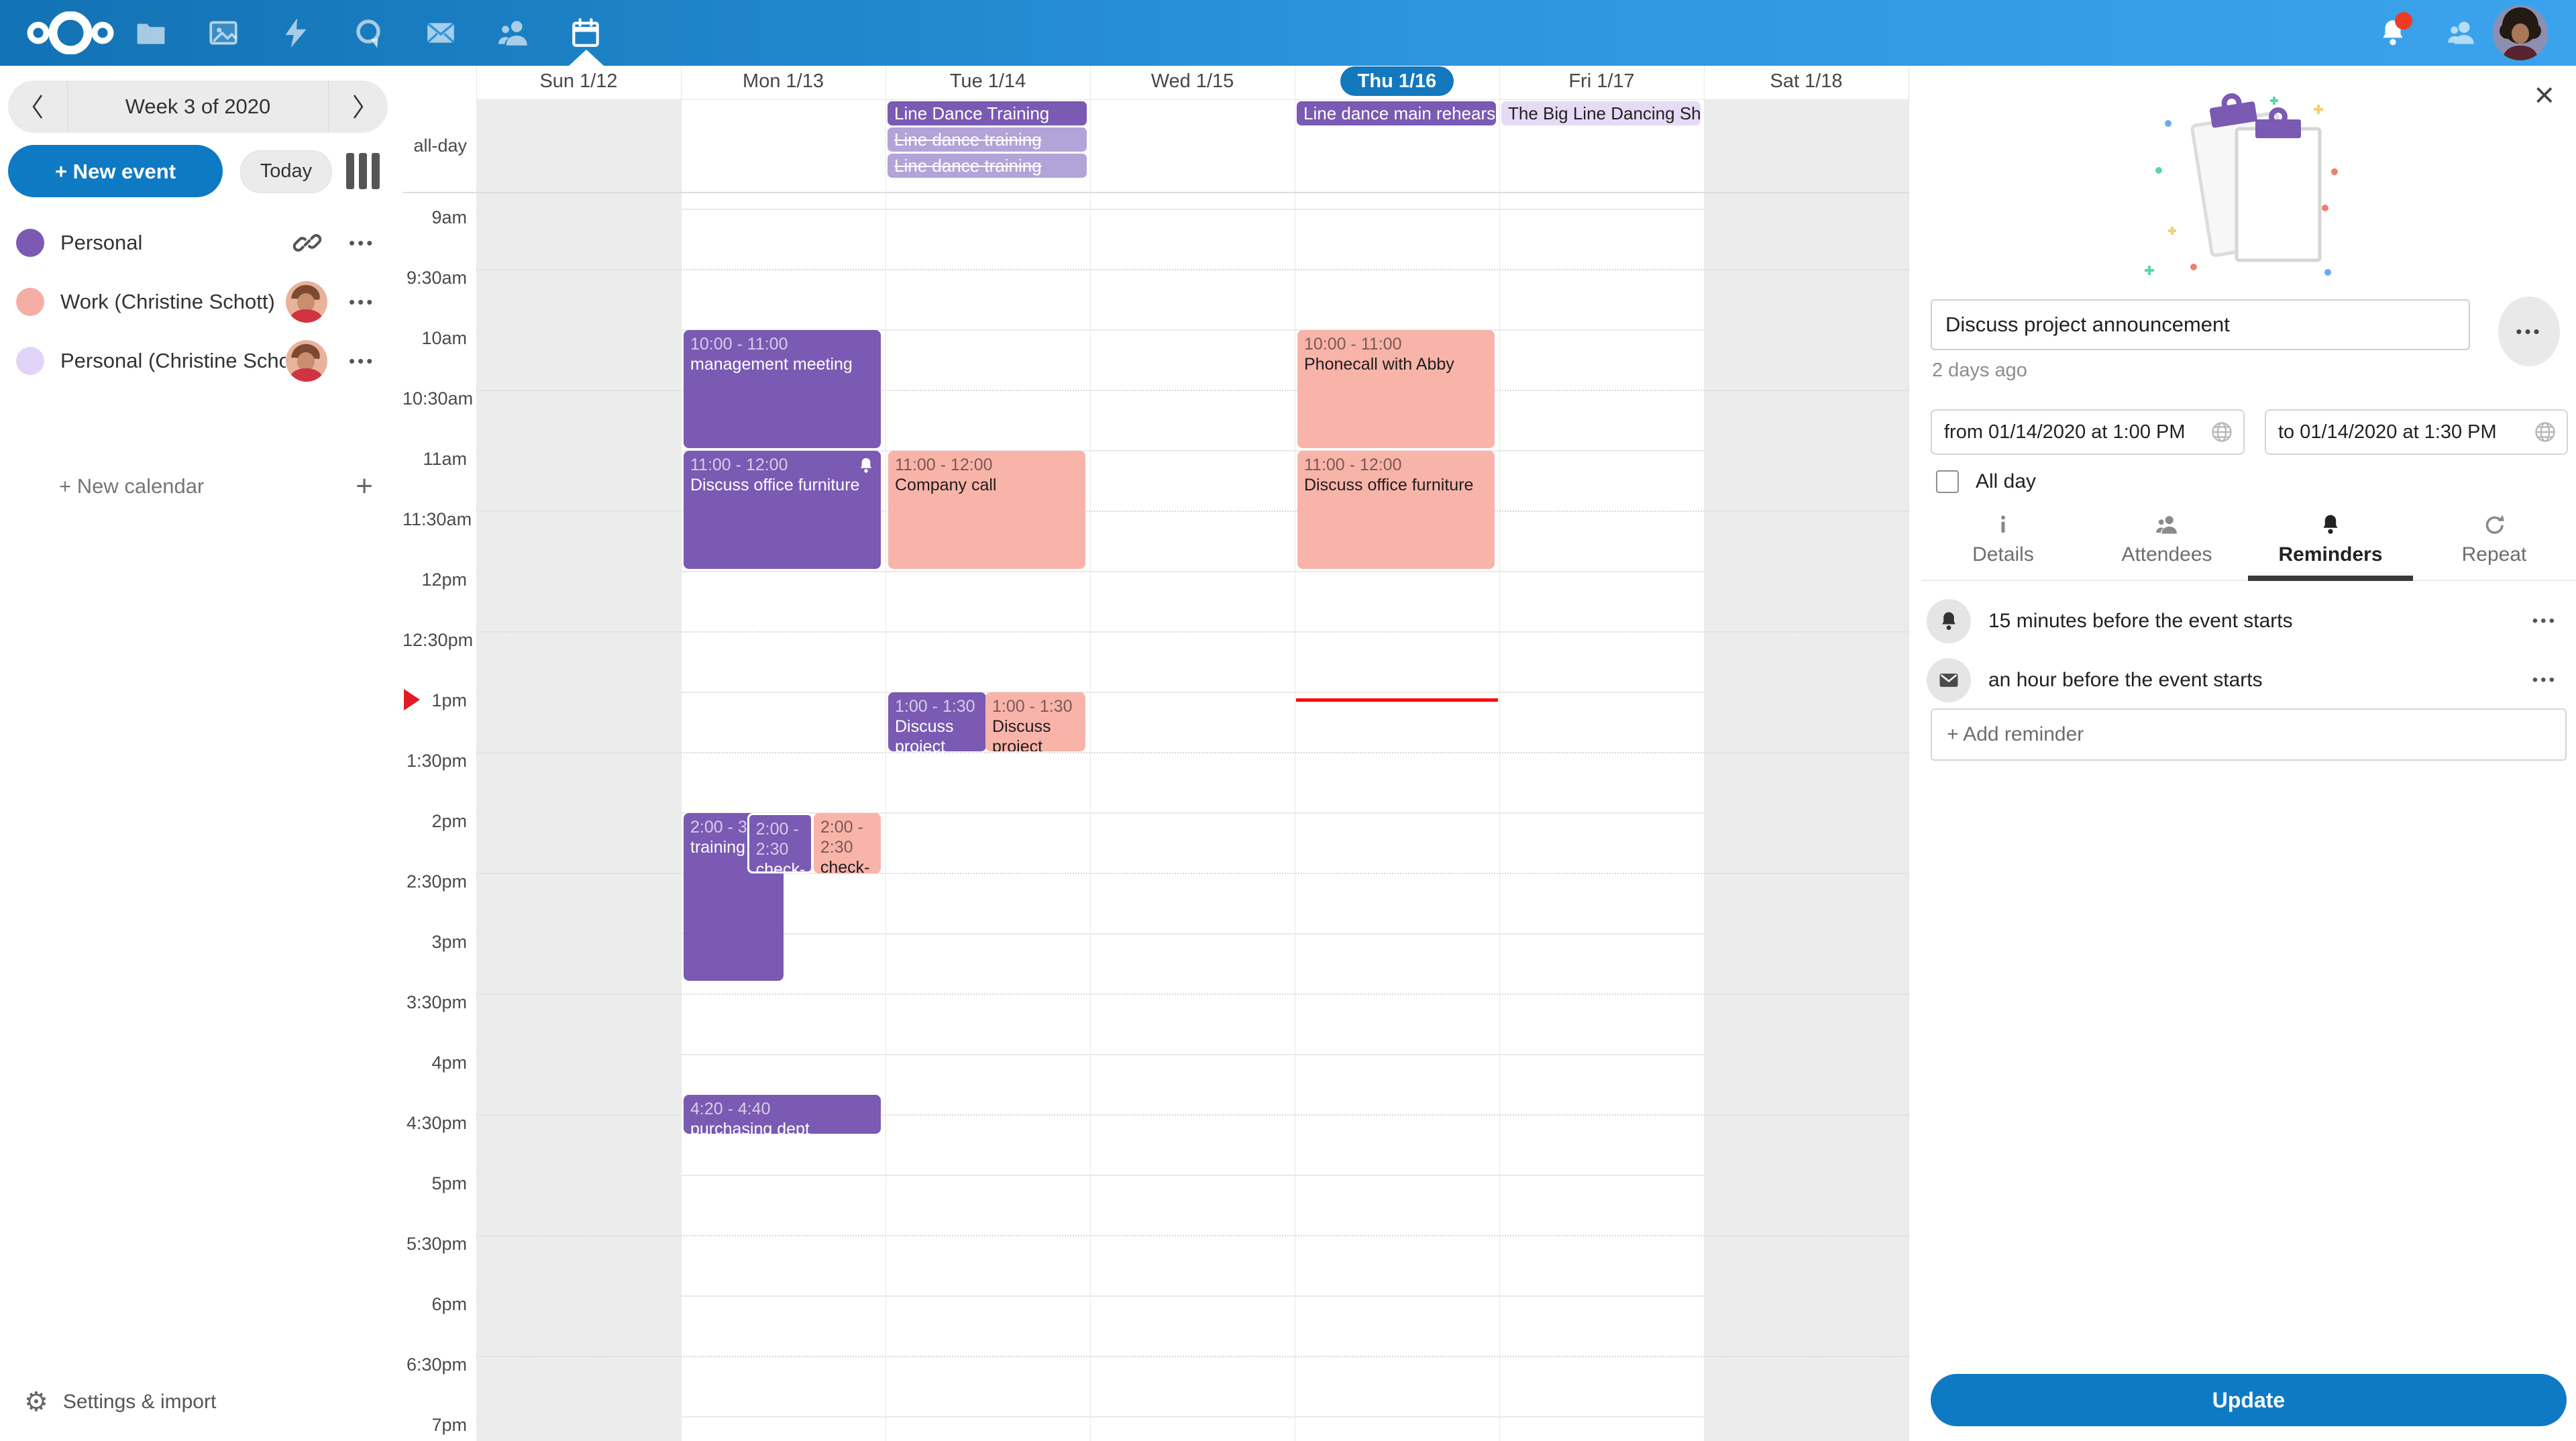  What do you see at coordinates (216, 486) in the screenshot?
I see `new-calendar-button: + New calendar +` at bounding box center [216, 486].